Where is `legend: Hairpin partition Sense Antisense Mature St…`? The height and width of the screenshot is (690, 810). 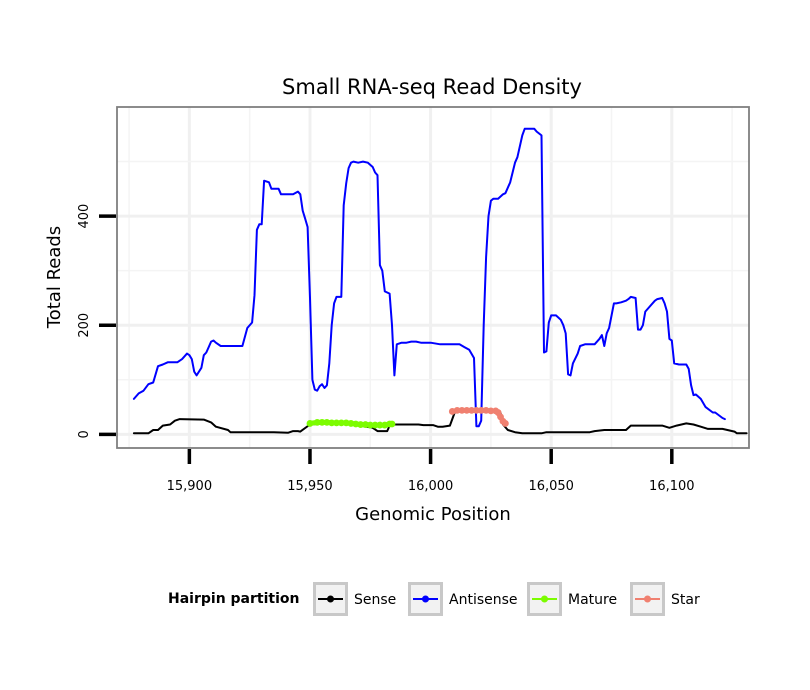
legend: Hairpin partition Sense Antisense Mature St… is located at coordinates (434, 599).